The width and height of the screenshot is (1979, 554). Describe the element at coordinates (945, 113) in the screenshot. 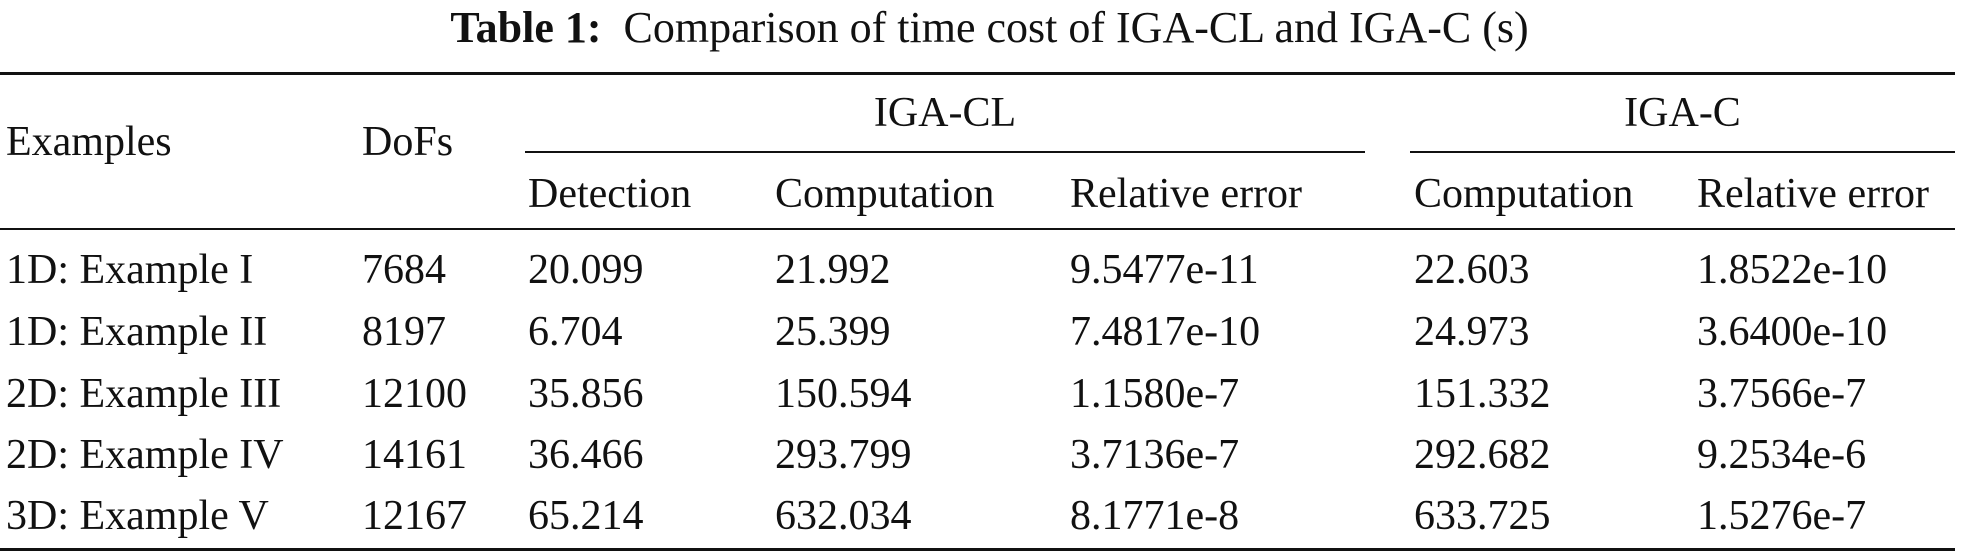

I see `header-group-iga-cl: IGA-CL` at that location.